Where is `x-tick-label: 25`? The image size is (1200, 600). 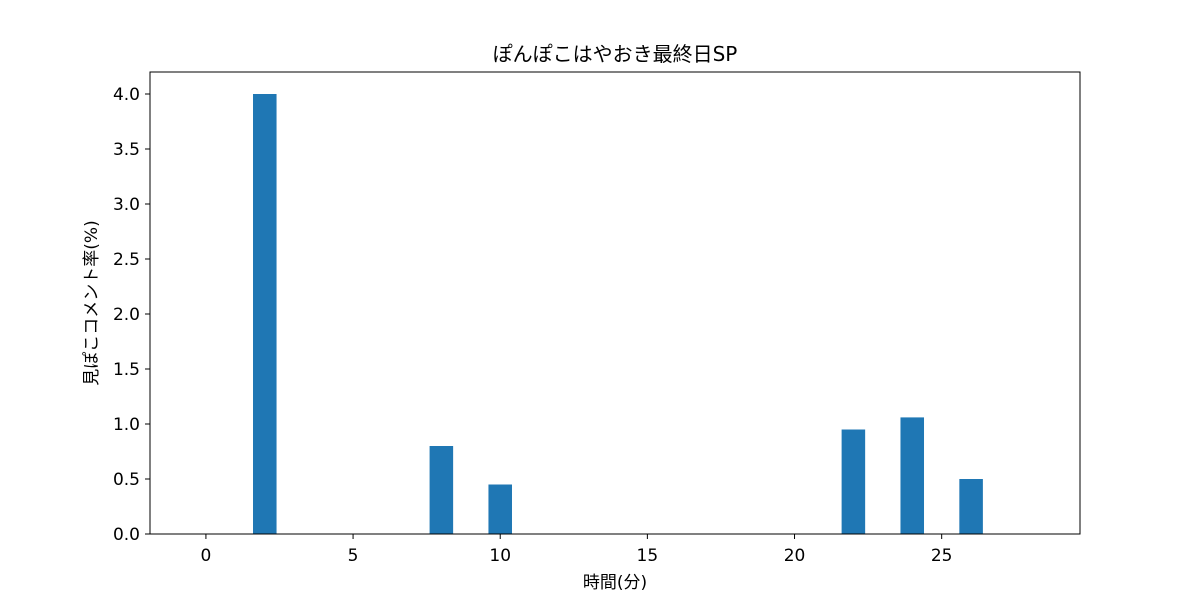 x-tick-label: 25 is located at coordinates (942, 556).